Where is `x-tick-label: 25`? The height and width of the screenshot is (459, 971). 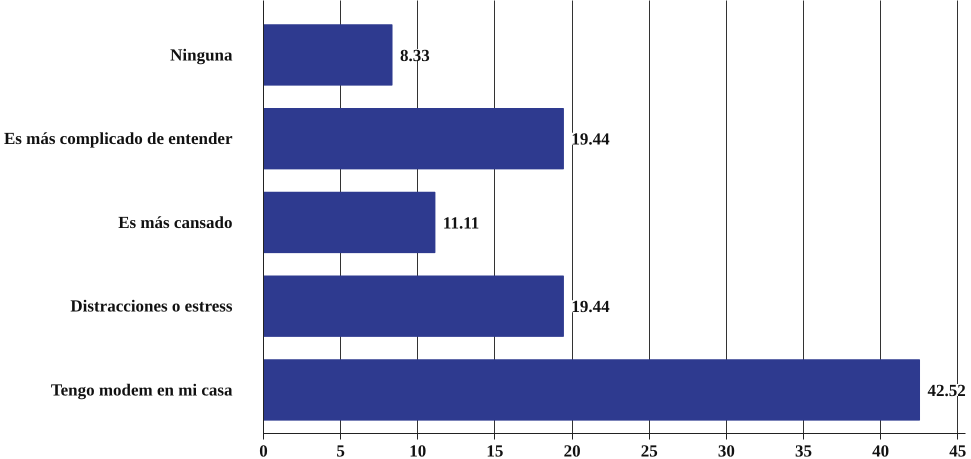 x-tick-label: 25 is located at coordinates (649, 450).